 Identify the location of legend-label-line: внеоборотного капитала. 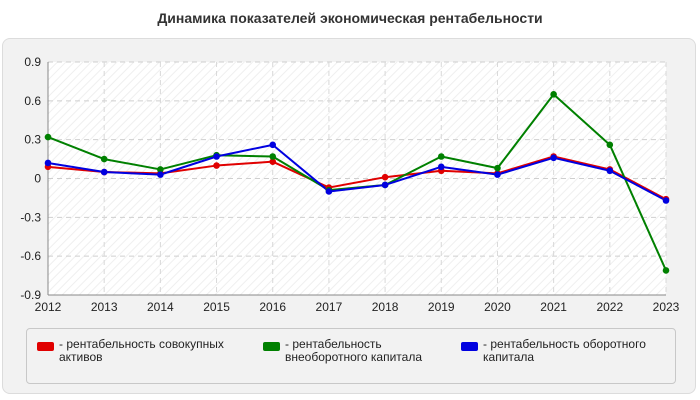
(353, 357).